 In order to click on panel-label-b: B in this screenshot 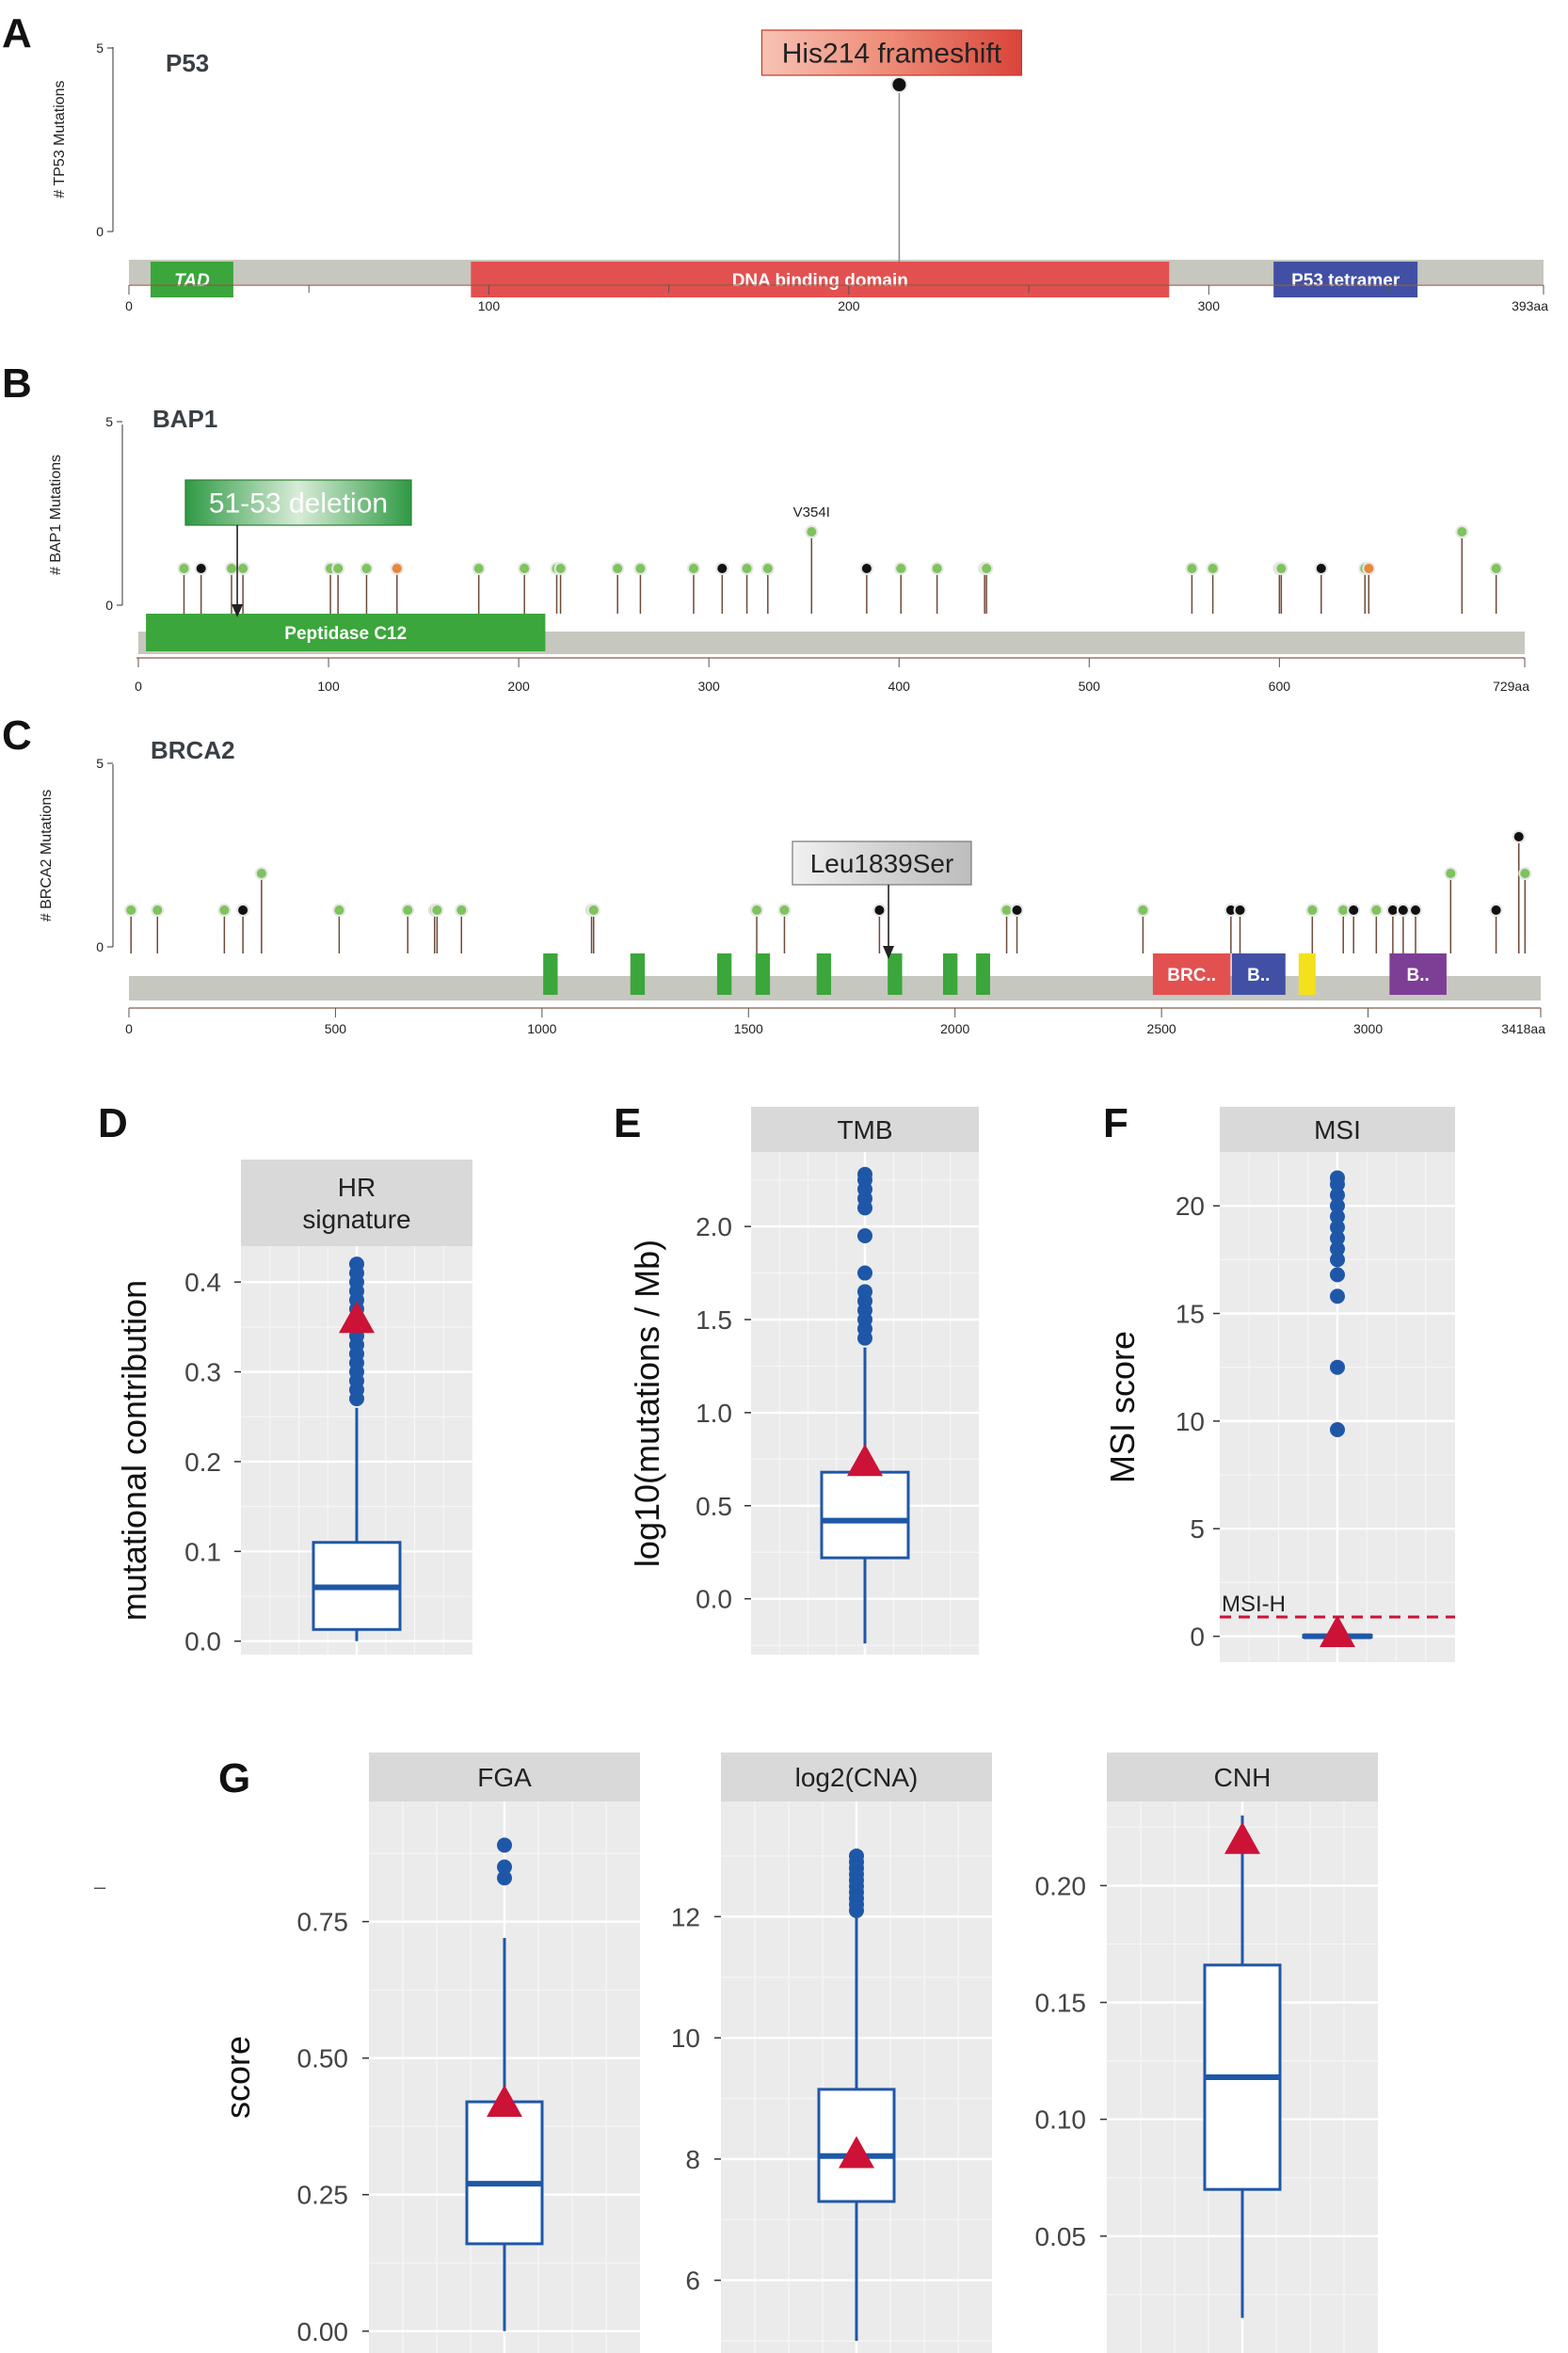, I will do `click(17, 383)`.